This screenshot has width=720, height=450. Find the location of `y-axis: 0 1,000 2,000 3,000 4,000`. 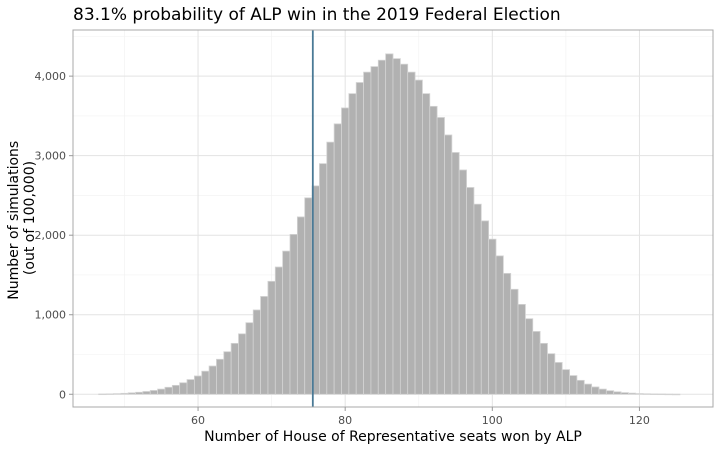

y-axis: 0 1,000 2,000 3,000 4,000 is located at coordinates (54, 235).